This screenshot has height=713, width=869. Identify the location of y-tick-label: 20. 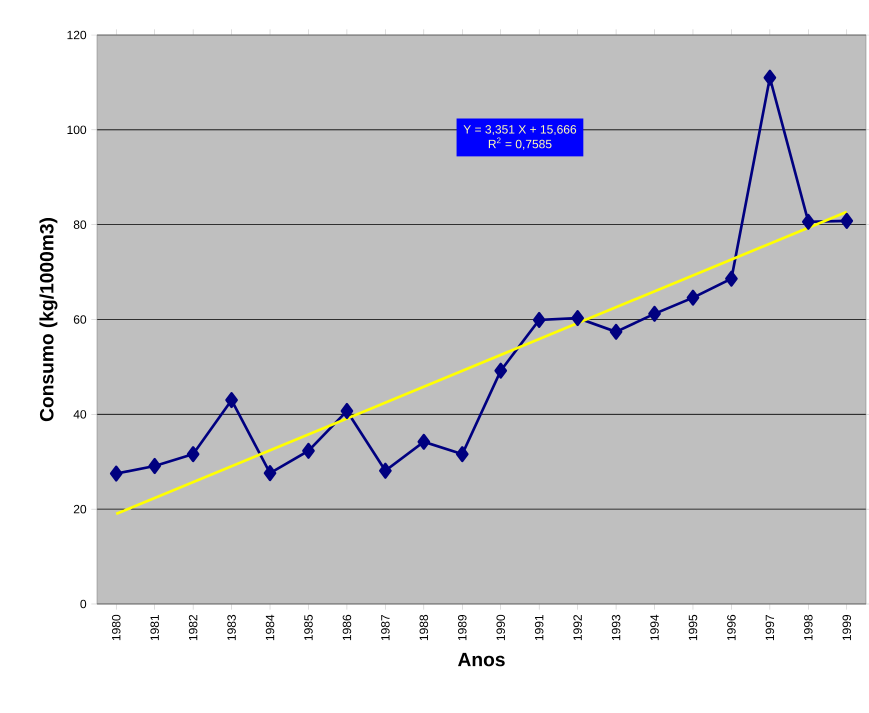
(80, 509).